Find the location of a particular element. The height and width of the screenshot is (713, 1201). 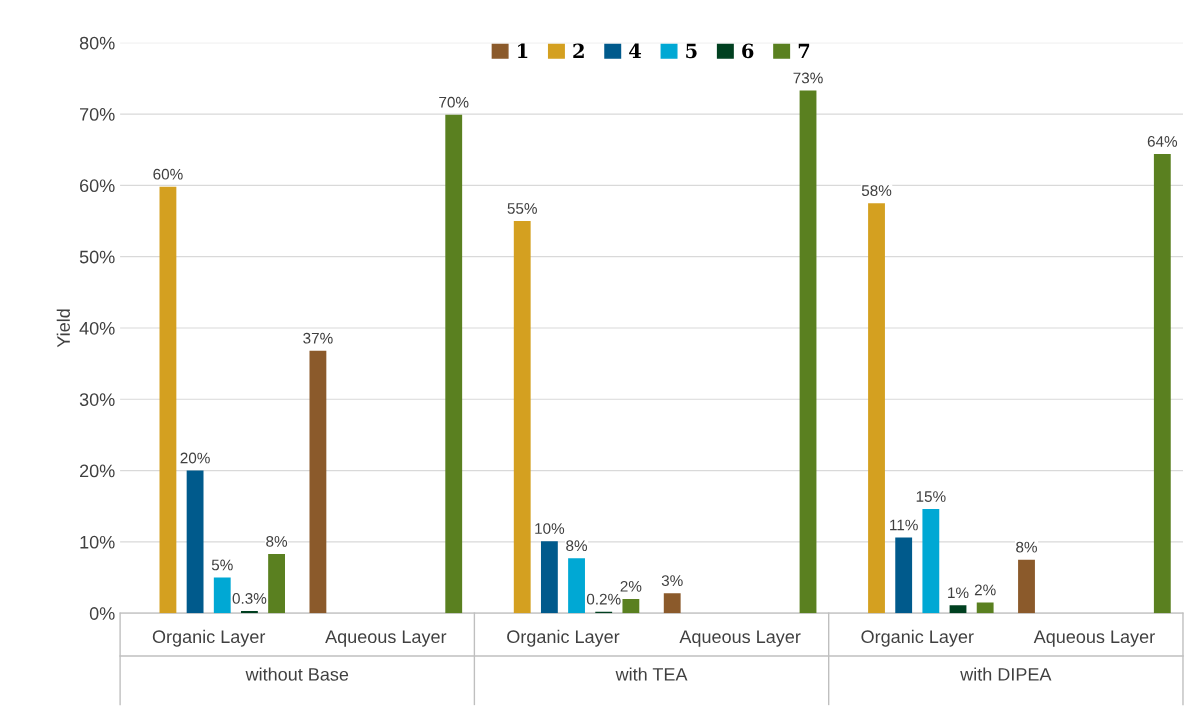

legend-label: 5 is located at coordinates (691, 51).